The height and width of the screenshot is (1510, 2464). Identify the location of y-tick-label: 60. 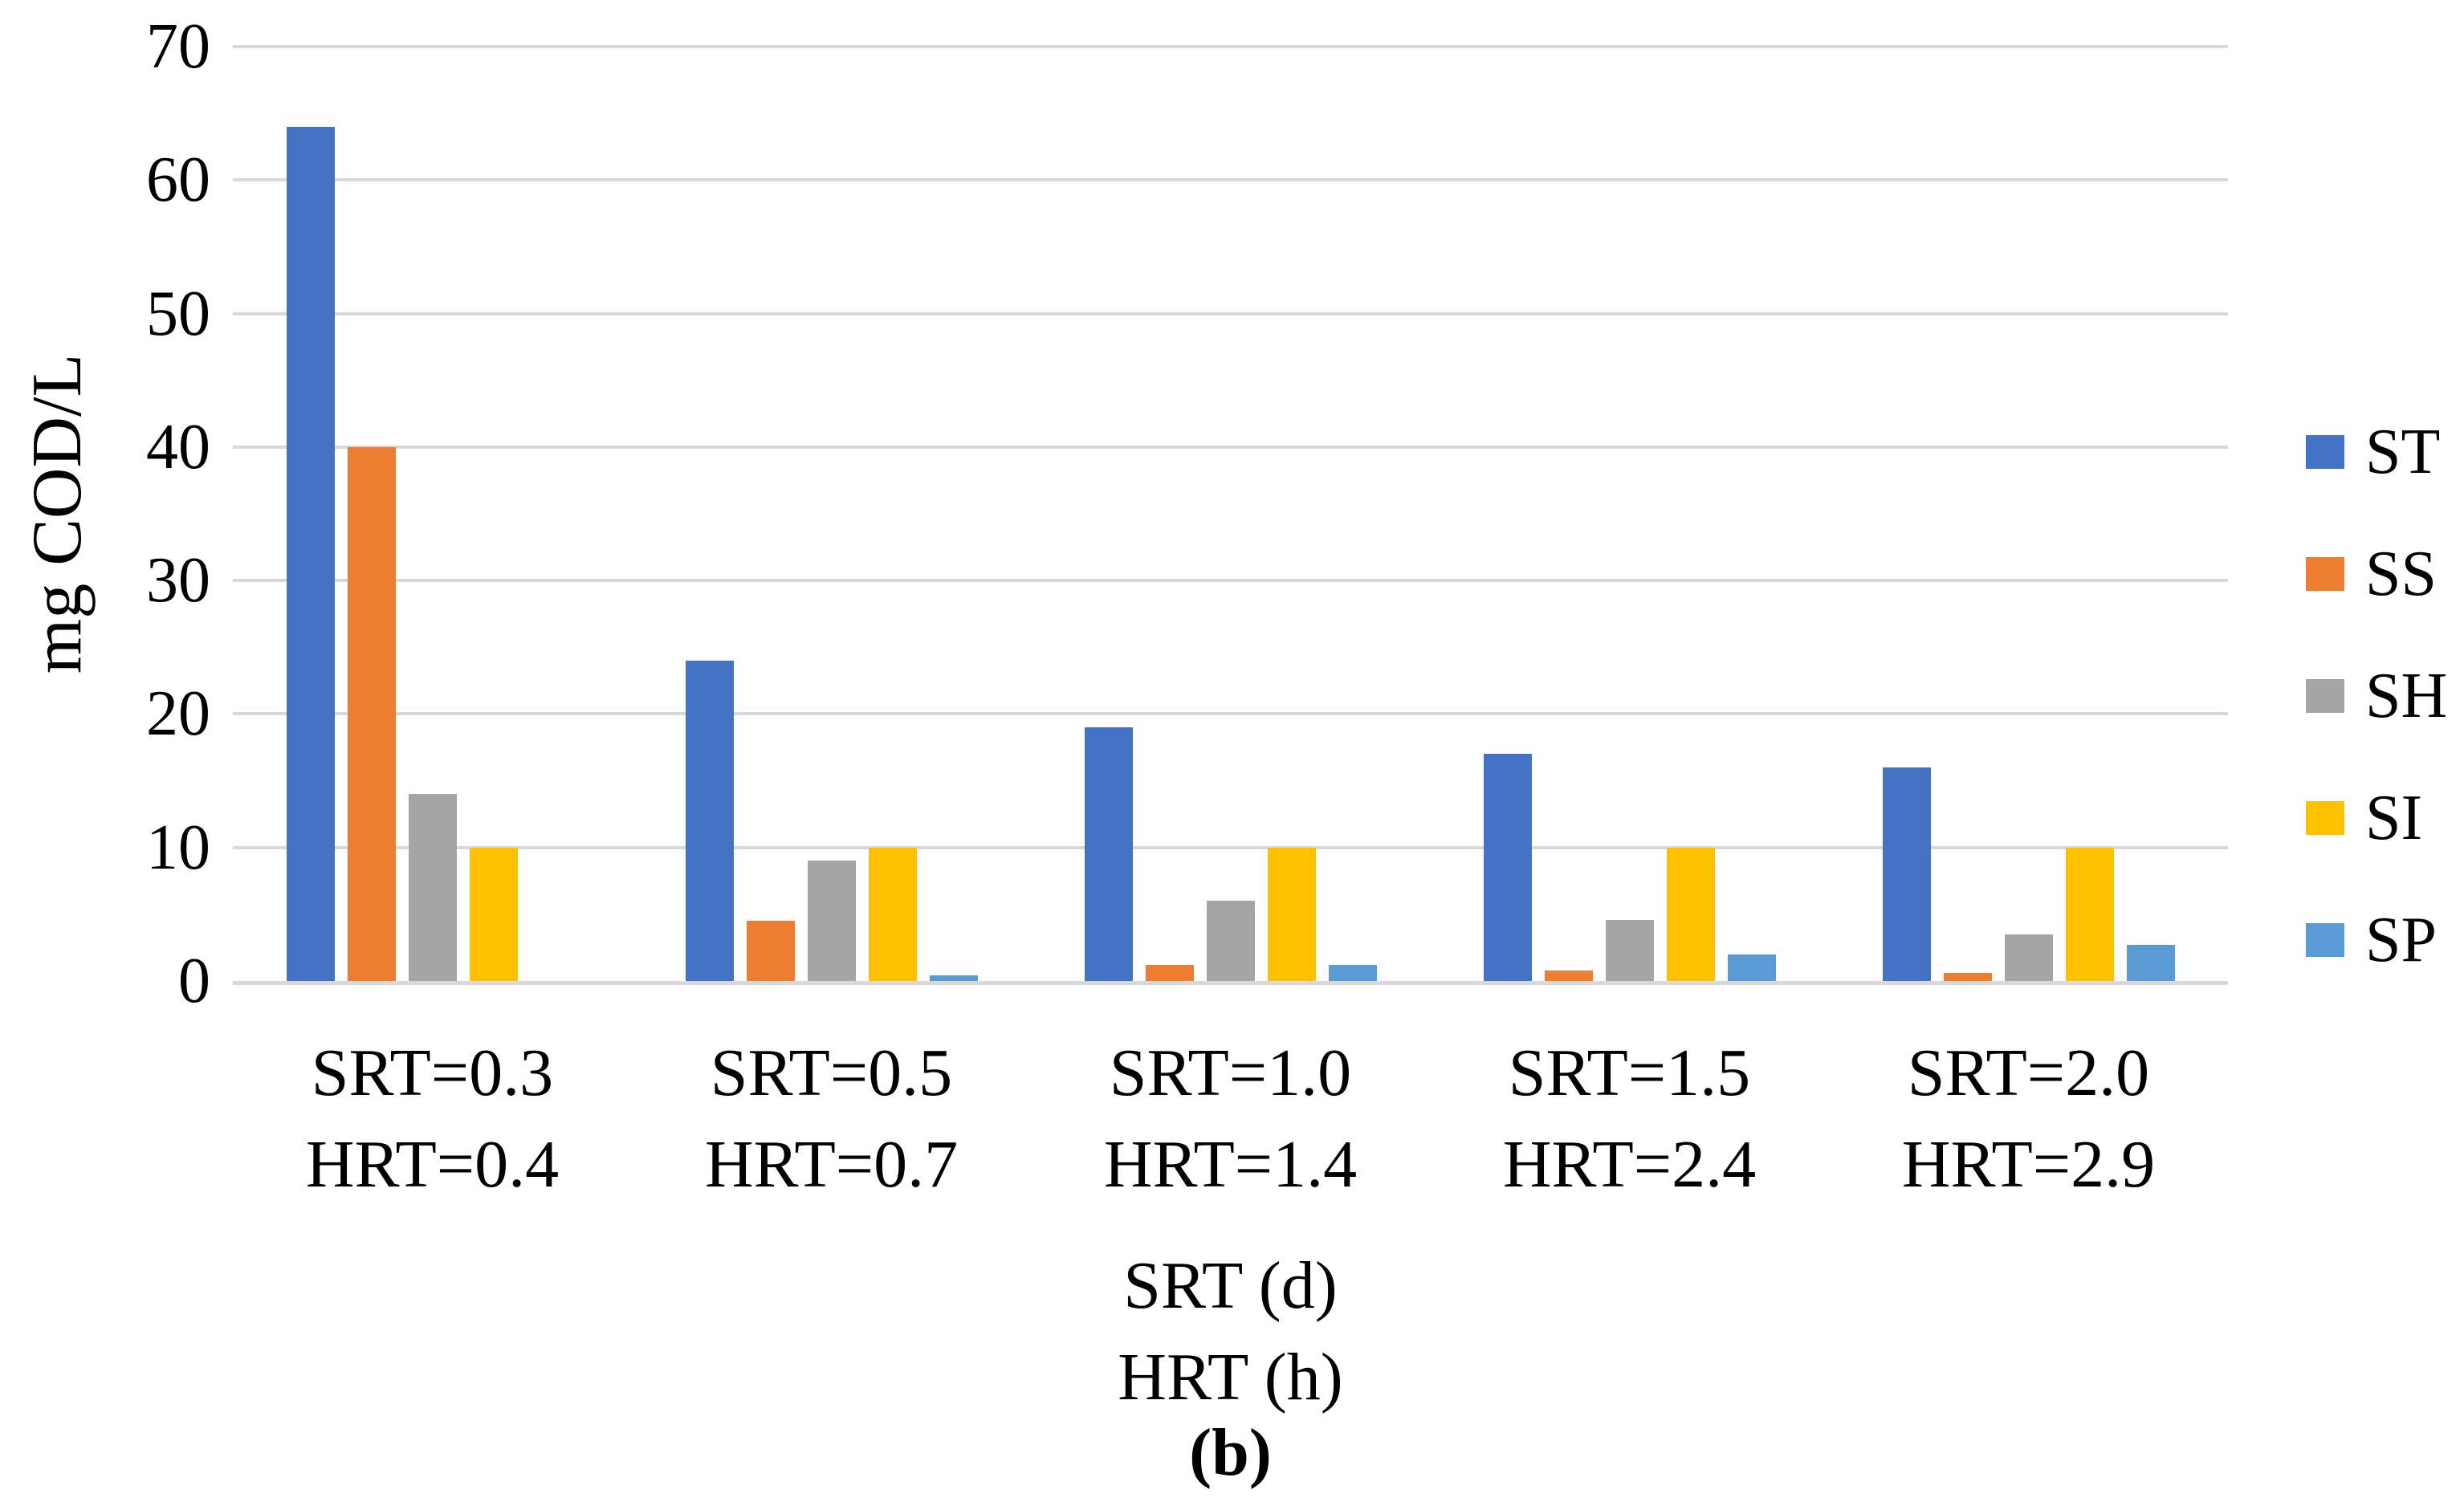
(178, 180).